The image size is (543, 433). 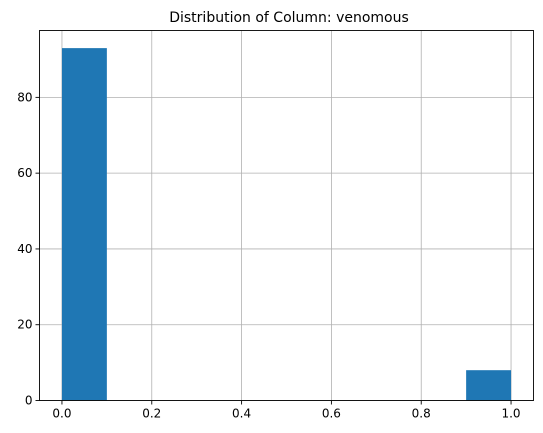 I want to click on x-tick-label: 0.8, so click(x=421, y=414).